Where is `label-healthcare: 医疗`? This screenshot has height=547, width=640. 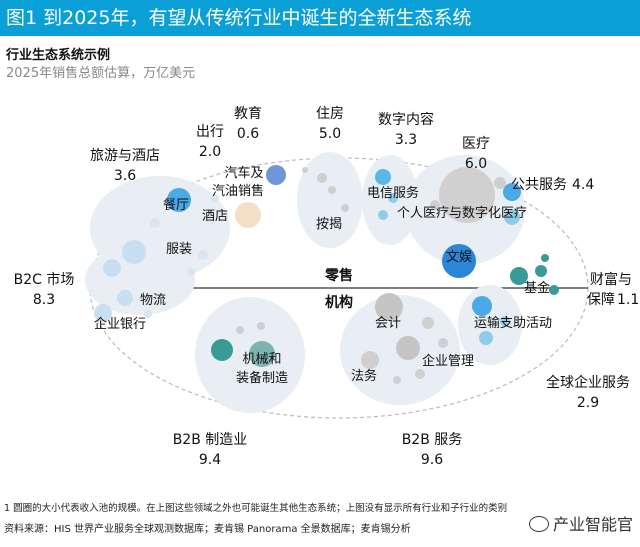 label-healthcare: 医疗 is located at coordinates (476, 144).